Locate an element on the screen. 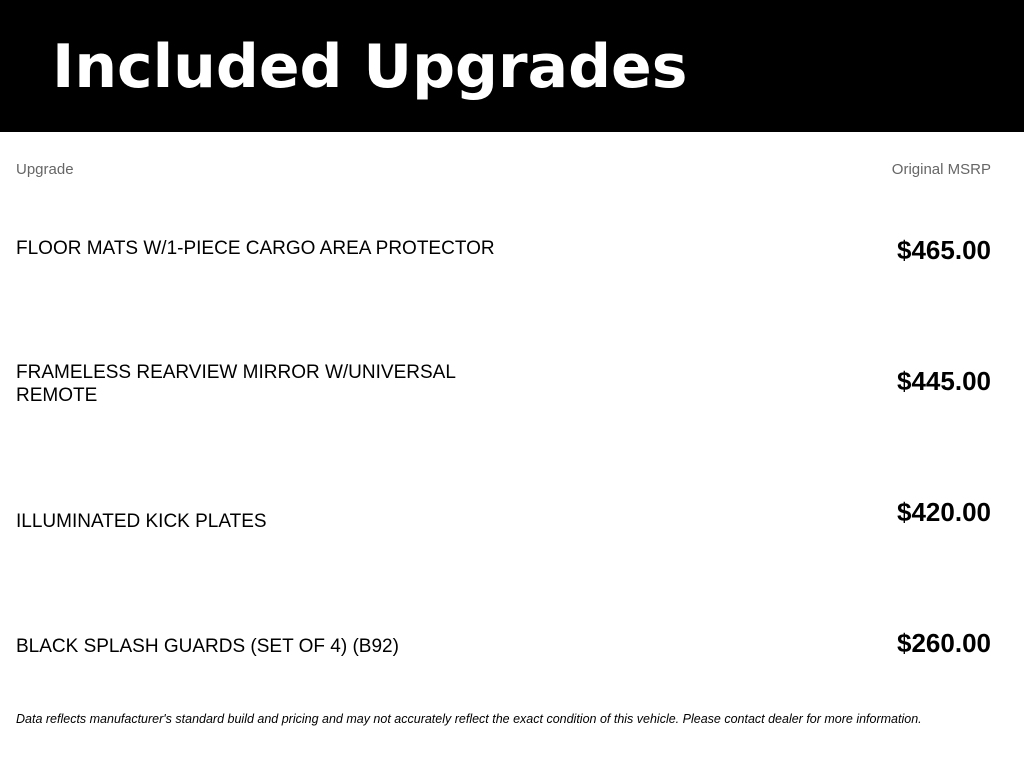 The height and width of the screenshot is (768, 1024). page-title: Included Upgrades is located at coordinates (370, 67).